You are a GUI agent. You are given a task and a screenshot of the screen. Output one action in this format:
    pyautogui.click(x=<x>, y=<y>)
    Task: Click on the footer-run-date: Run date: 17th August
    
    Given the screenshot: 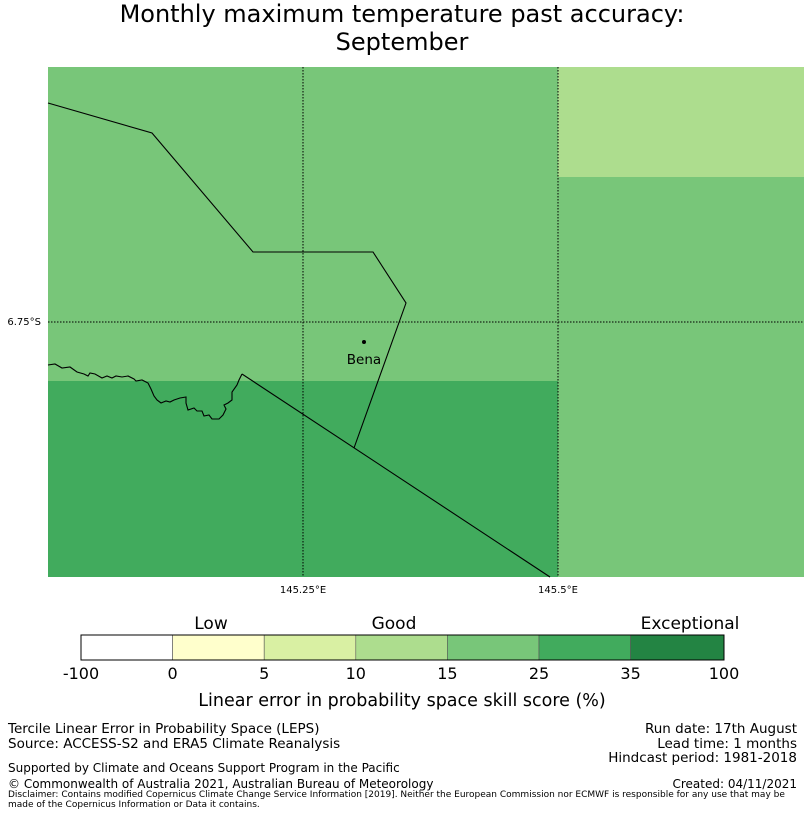 What is the action you would take?
    pyautogui.click(x=720, y=729)
    